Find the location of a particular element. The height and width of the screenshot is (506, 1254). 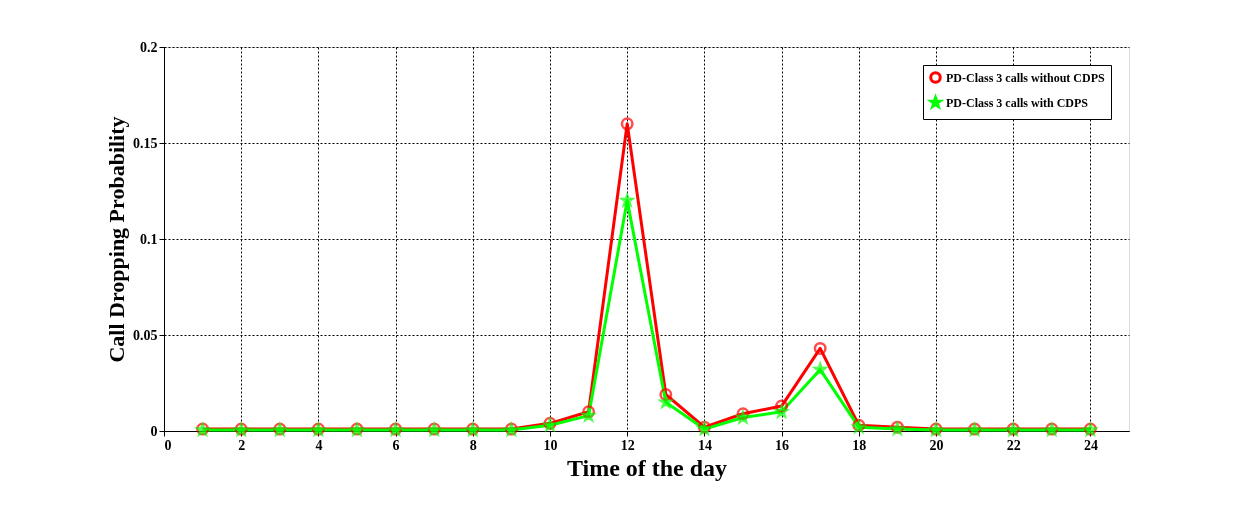

y-tick-label: 0.1 is located at coordinates (149, 239).